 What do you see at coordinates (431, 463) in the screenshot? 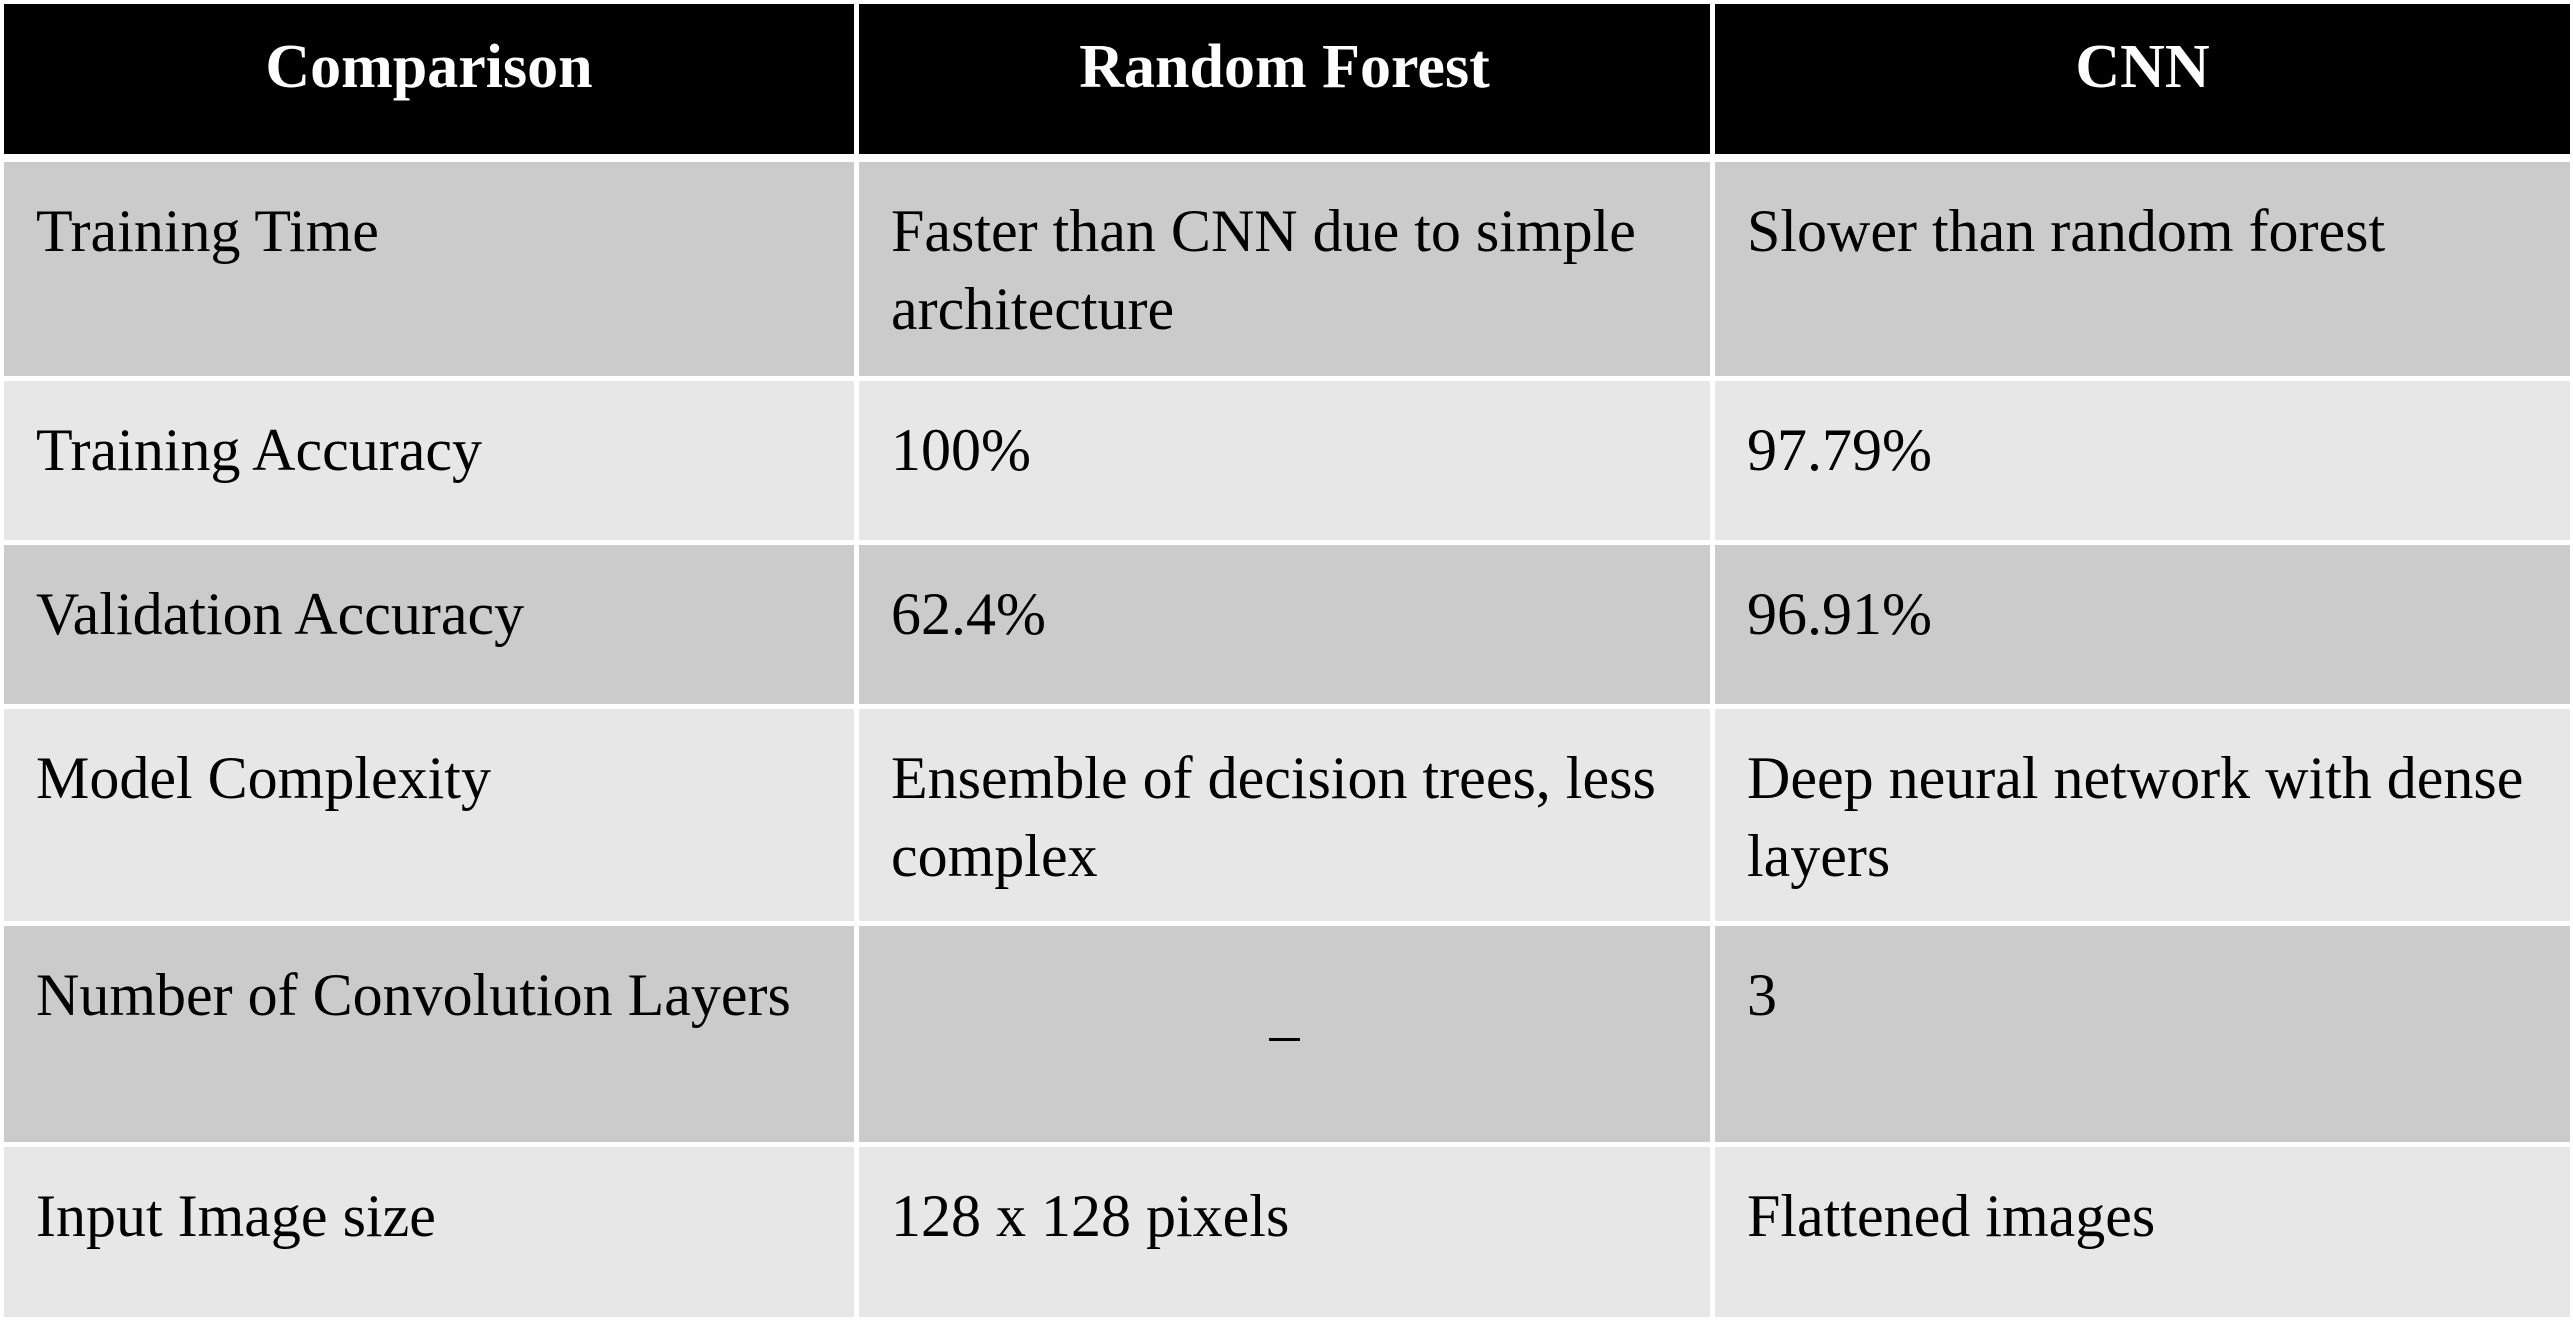
I see `table-cell-label: Training Accuracy` at bounding box center [431, 463].